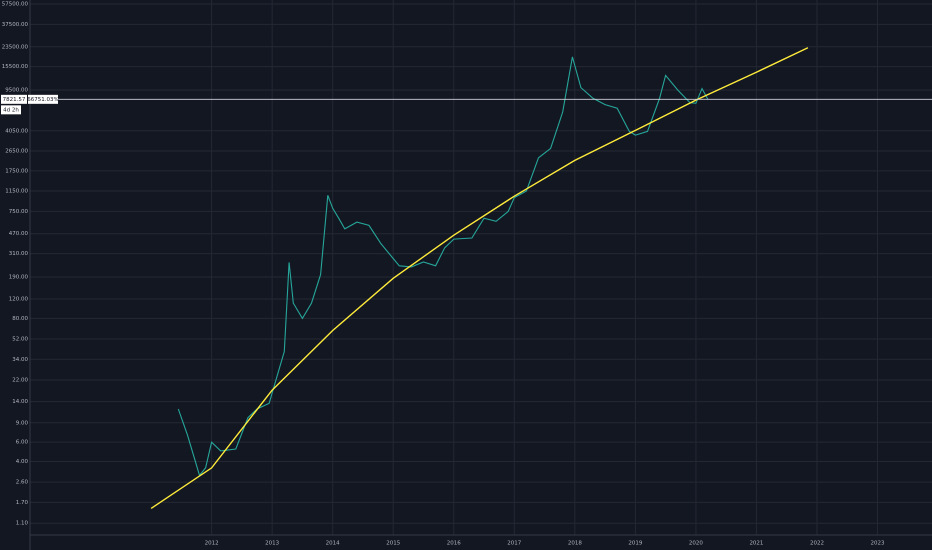 This screenshot has width=932, height=550. Describe the element at coordinates (212, 544) in the screenshot. I see `x-tick-label: 2012` at that location.